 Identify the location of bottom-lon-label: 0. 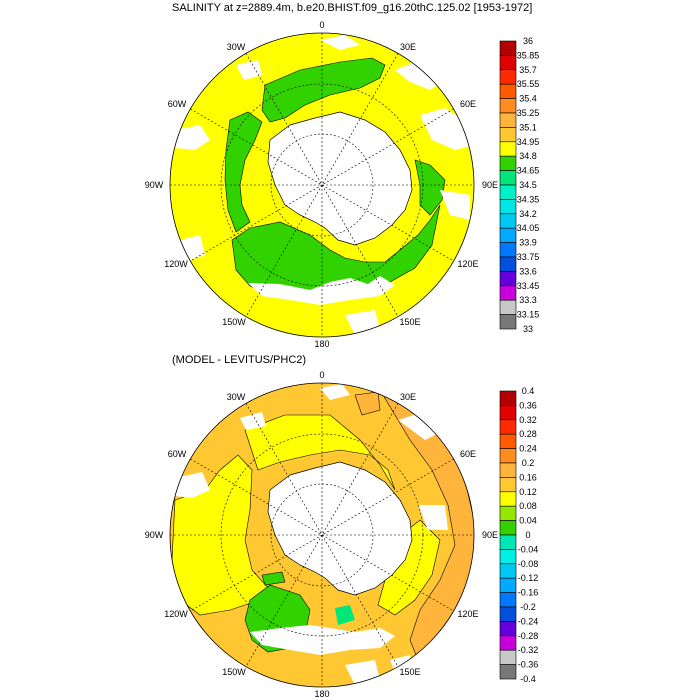
(321, 375).